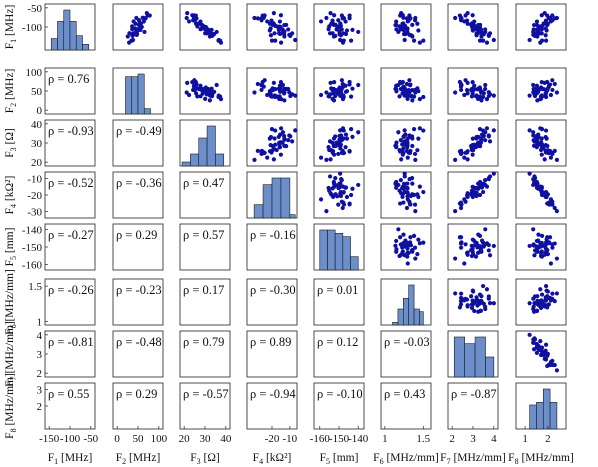 The image size is (598, 467). I want to click on panel-r7-c7, so click(473, 354).